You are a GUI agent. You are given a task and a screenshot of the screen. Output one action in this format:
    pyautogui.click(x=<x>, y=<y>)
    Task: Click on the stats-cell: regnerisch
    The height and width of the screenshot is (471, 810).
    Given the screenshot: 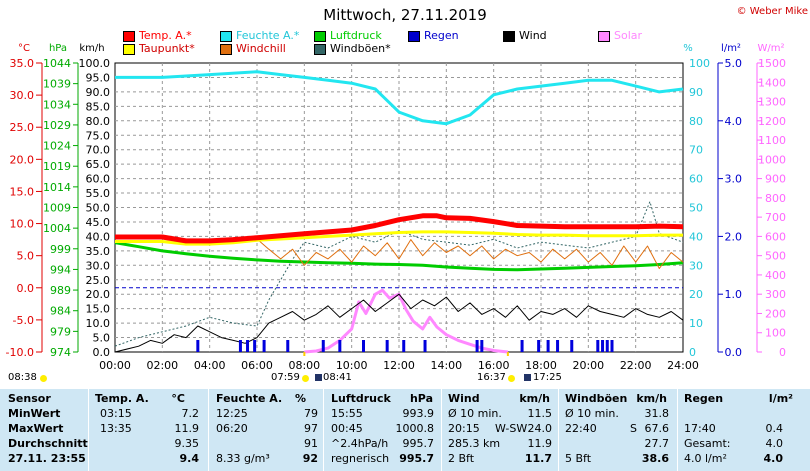 What is the action you would take?
    pyautogui.click(x=360, y=458)
    